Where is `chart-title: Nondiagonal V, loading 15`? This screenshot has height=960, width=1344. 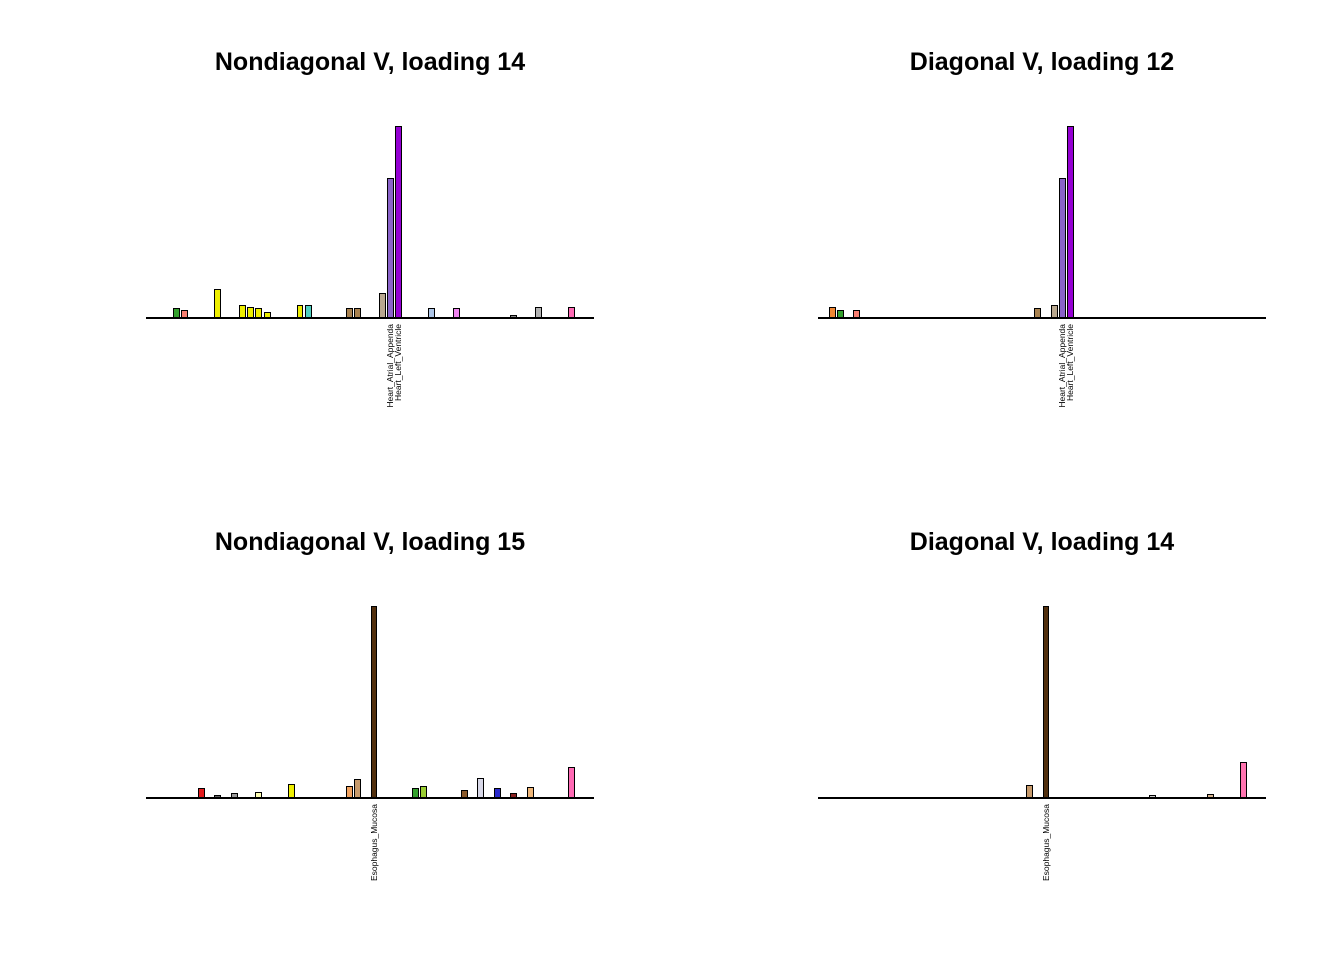 chart-title: Nondiagonal V, loading 15 is located at coordinates (370, 542).